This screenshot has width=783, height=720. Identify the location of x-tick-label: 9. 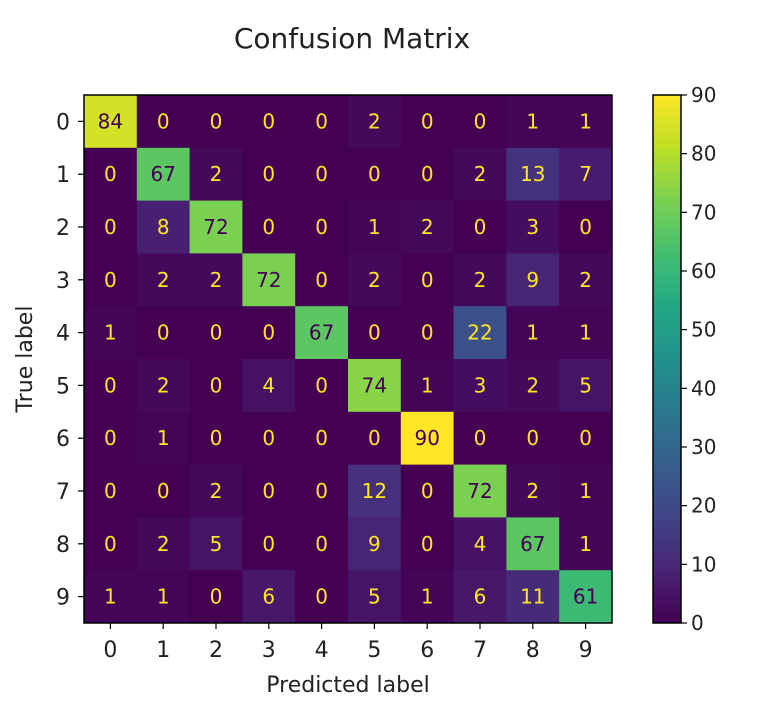
(586, 650).